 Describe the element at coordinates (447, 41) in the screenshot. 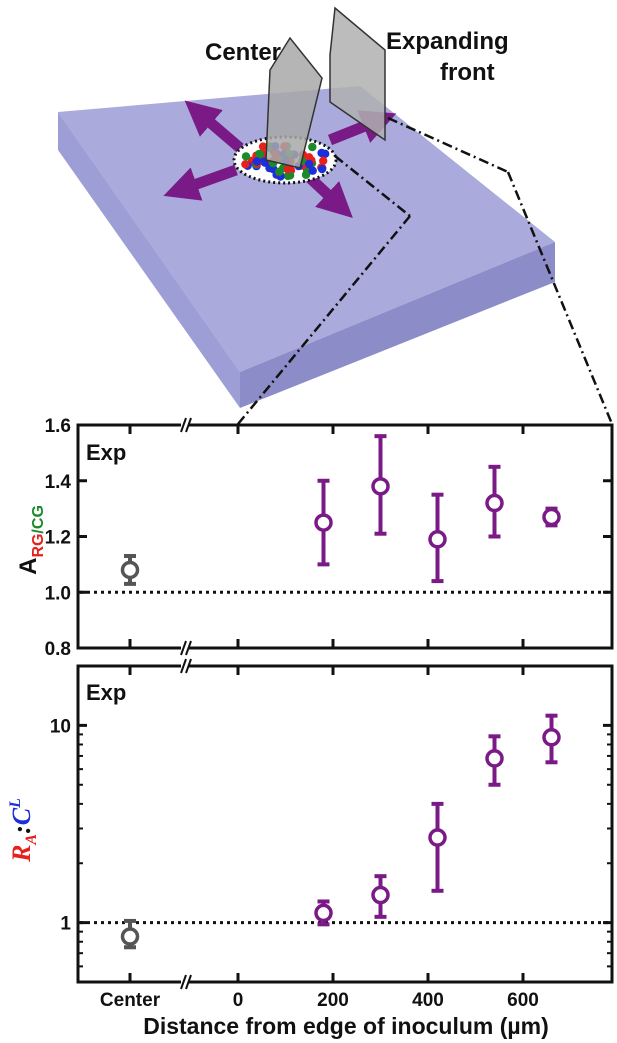

I see `expanding-label: Expanding` at that location.